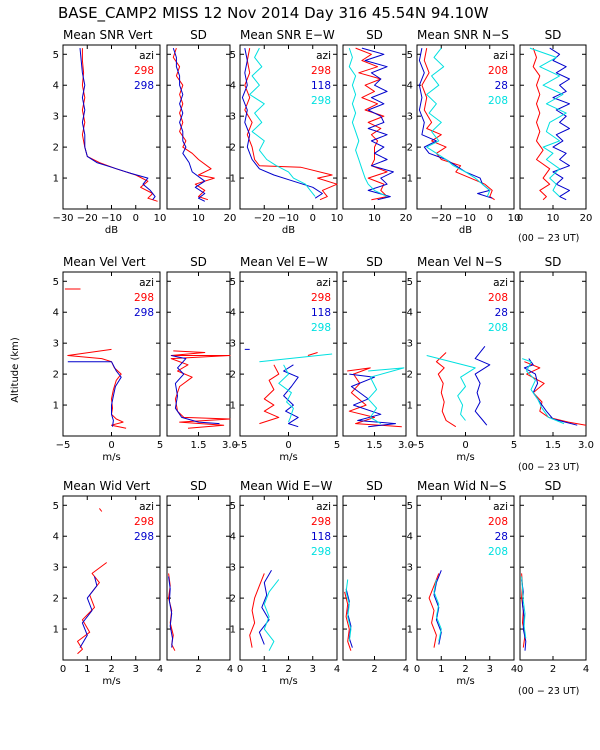 Image resolution: width=600 pixels, height=750 pixels. I want to click on panel-title: Mean Vel Vert, so click(104, 262).